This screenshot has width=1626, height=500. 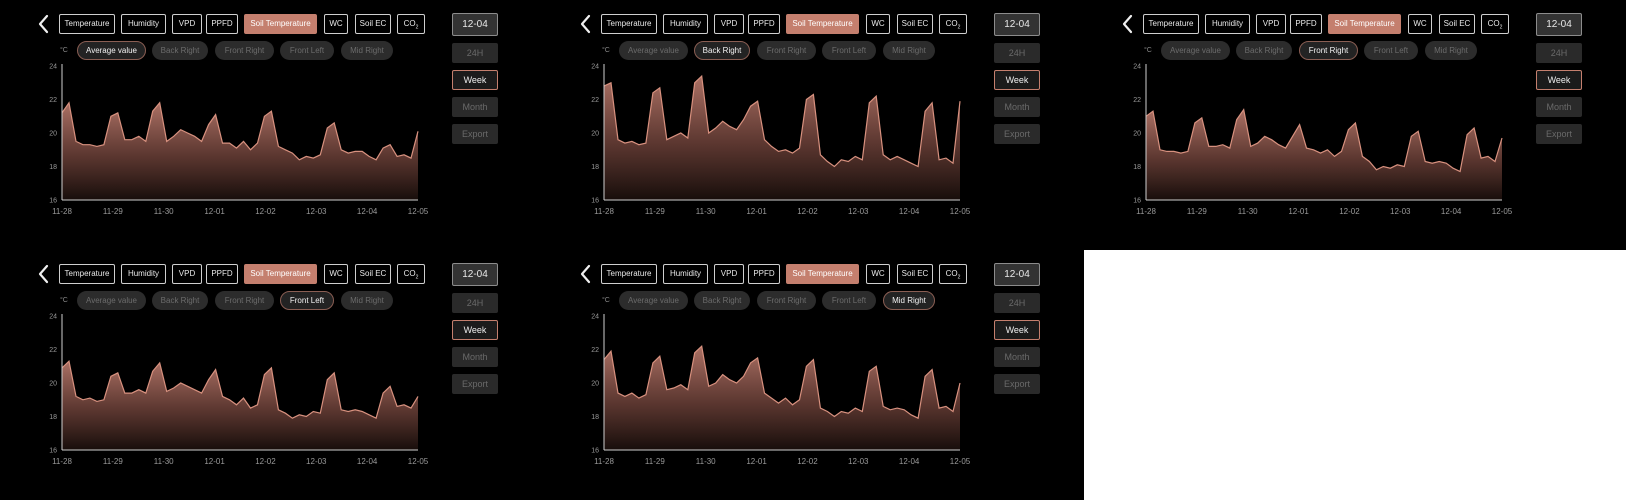 I want to click on metric-tab-label: Soil Temperature, so click(x=280, y=273).